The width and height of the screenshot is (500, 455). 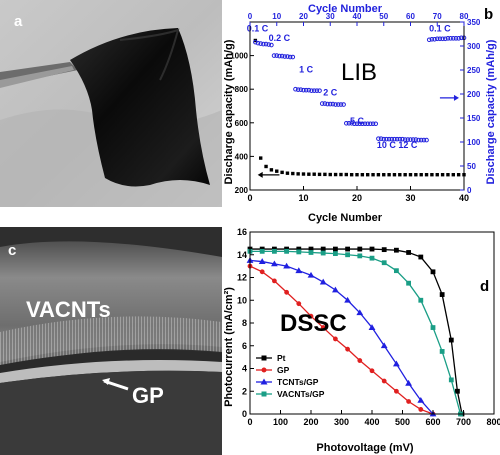 I want to click on dssc-y-tick-label: 0, so click(x=244, y=414).